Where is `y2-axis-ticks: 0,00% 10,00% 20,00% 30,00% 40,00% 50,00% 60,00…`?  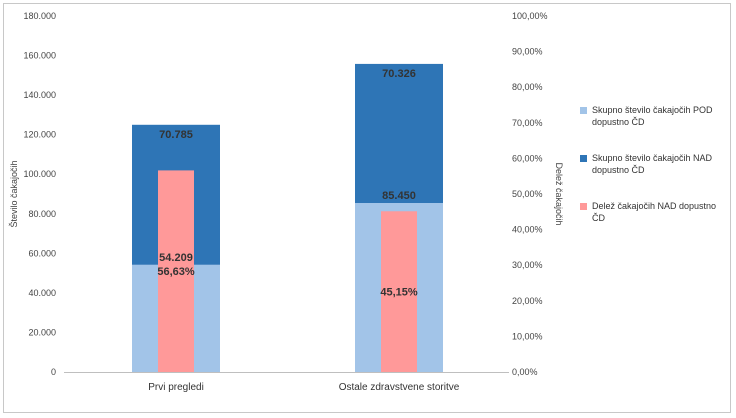
y2-axis-ticks: 0,00% 10,00% 20,00% 30,00% 40,00% 50,00% 60,00… is located at coordinates (530, 194).